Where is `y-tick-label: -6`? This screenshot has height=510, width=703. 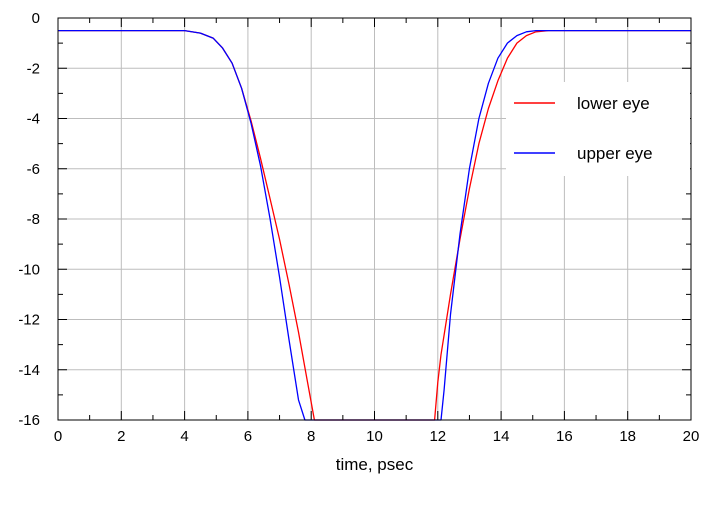
y-tick-label: -6 is located at coordinates (33, 169).